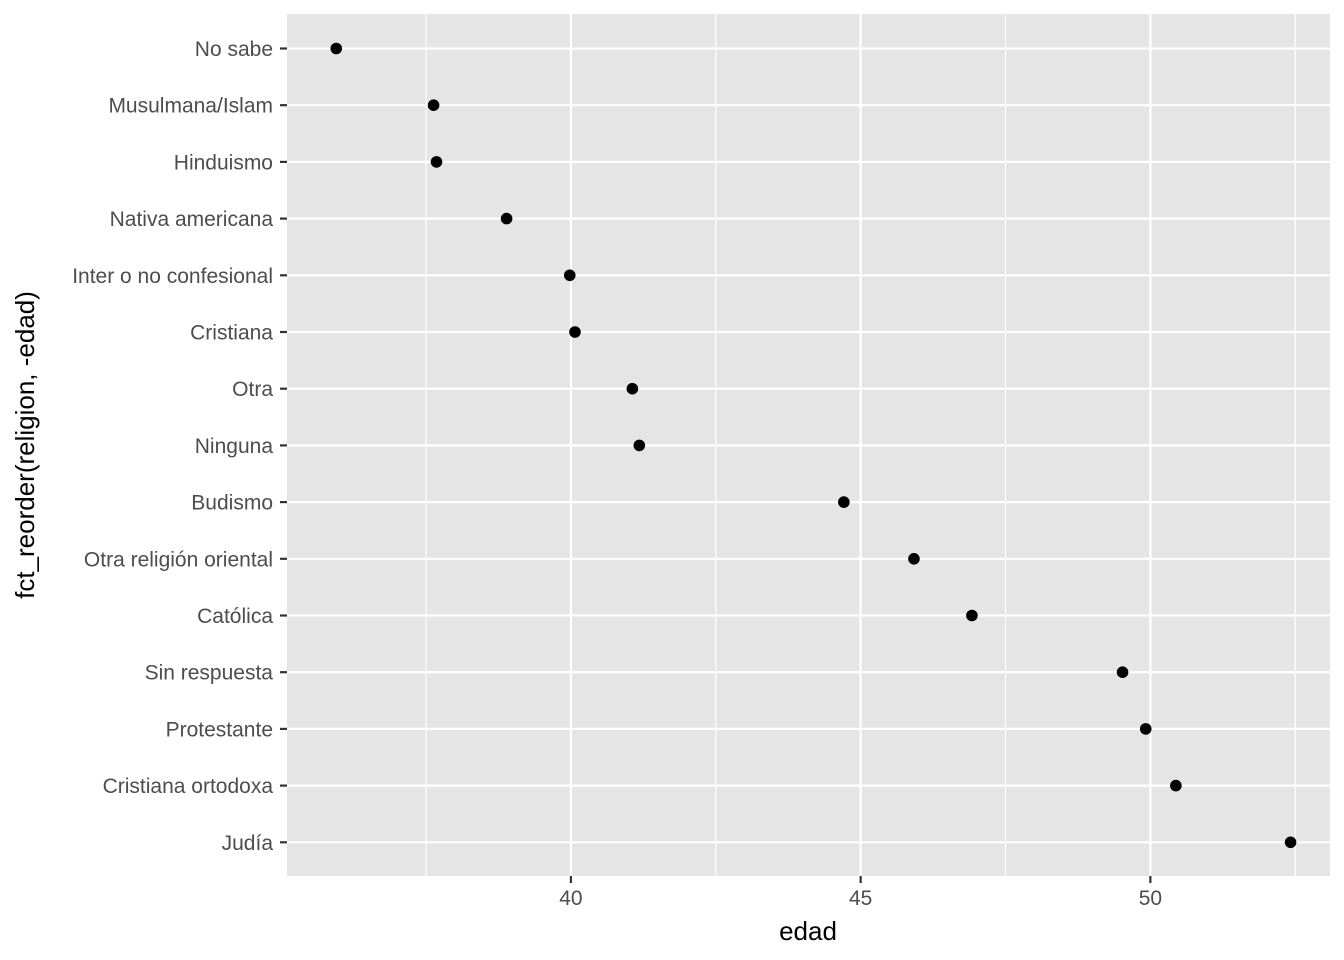 Image resolution: width=1344 pixels, height=960 pixels. I want to click on y-axis-title: fct_reorder(religion, -edad), so click(25, 445).